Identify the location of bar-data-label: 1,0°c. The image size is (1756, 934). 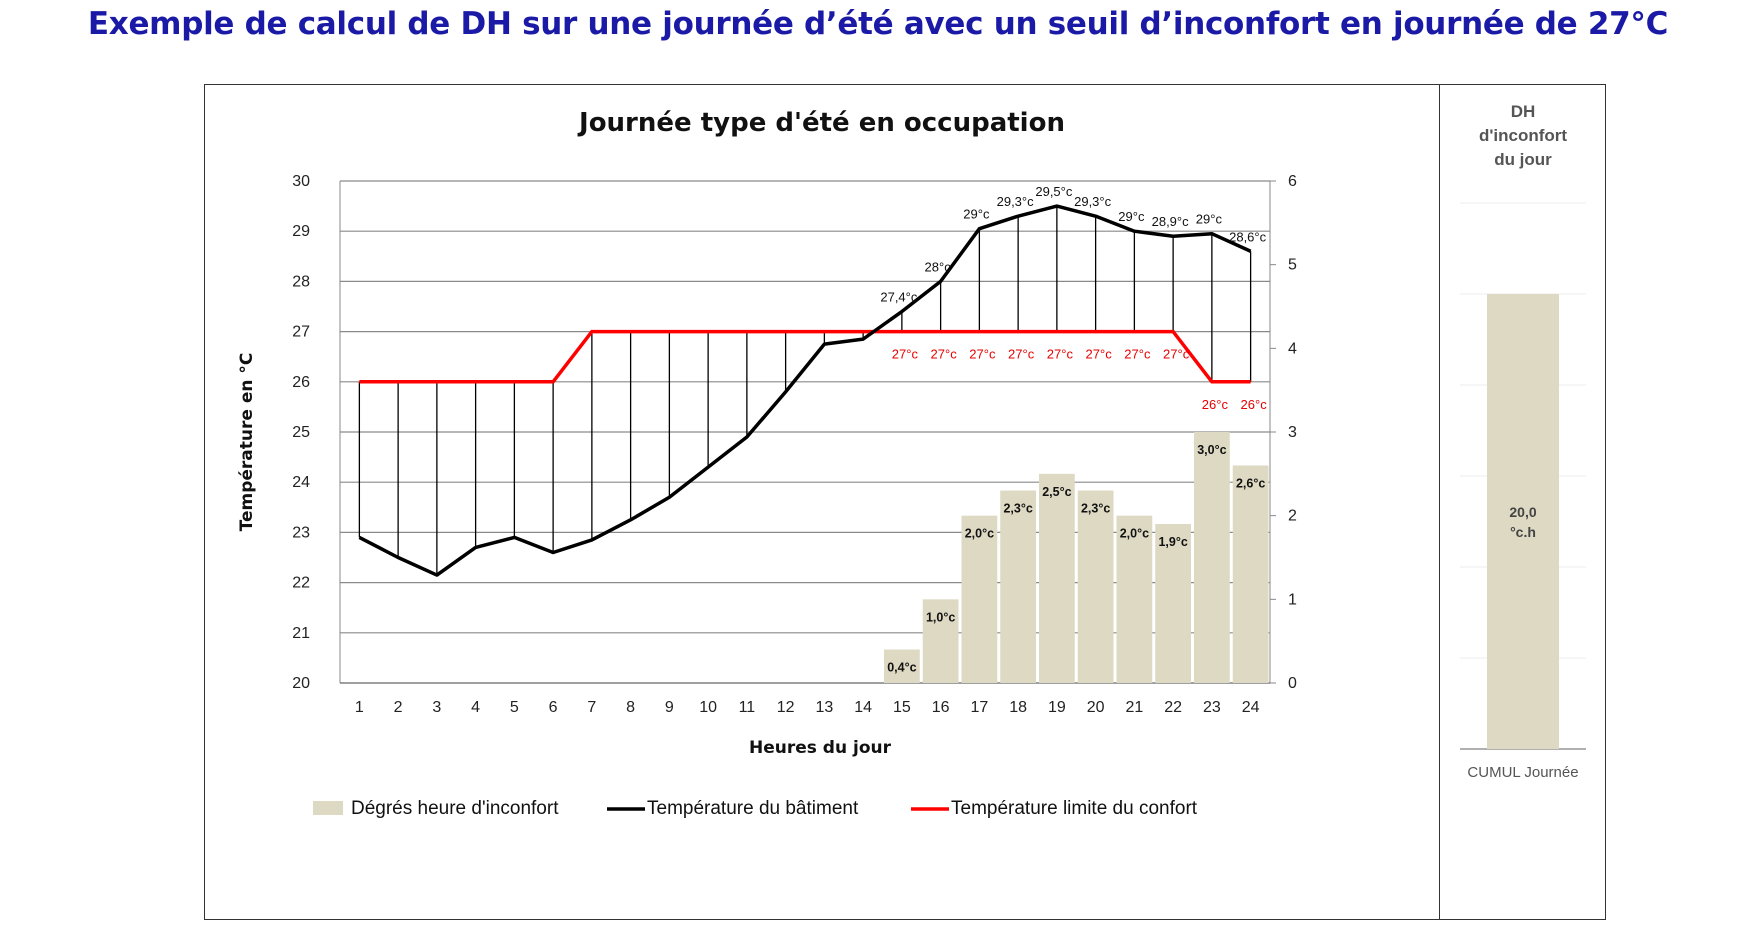
(940, 617).